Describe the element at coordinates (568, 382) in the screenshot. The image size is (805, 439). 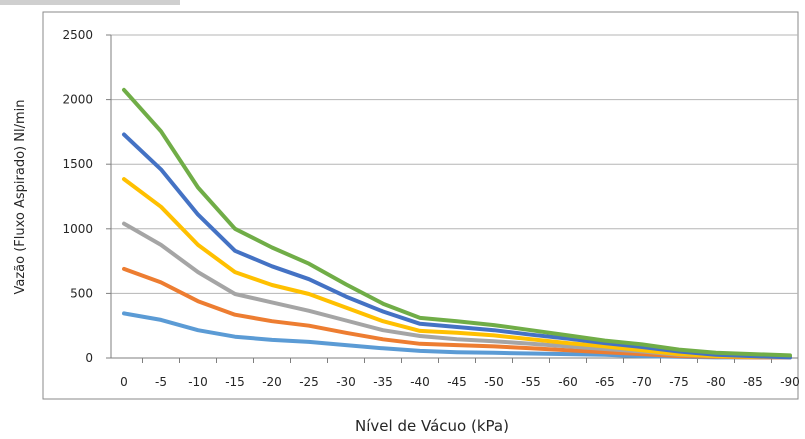
I see `x-tick-label: -60` at that location.